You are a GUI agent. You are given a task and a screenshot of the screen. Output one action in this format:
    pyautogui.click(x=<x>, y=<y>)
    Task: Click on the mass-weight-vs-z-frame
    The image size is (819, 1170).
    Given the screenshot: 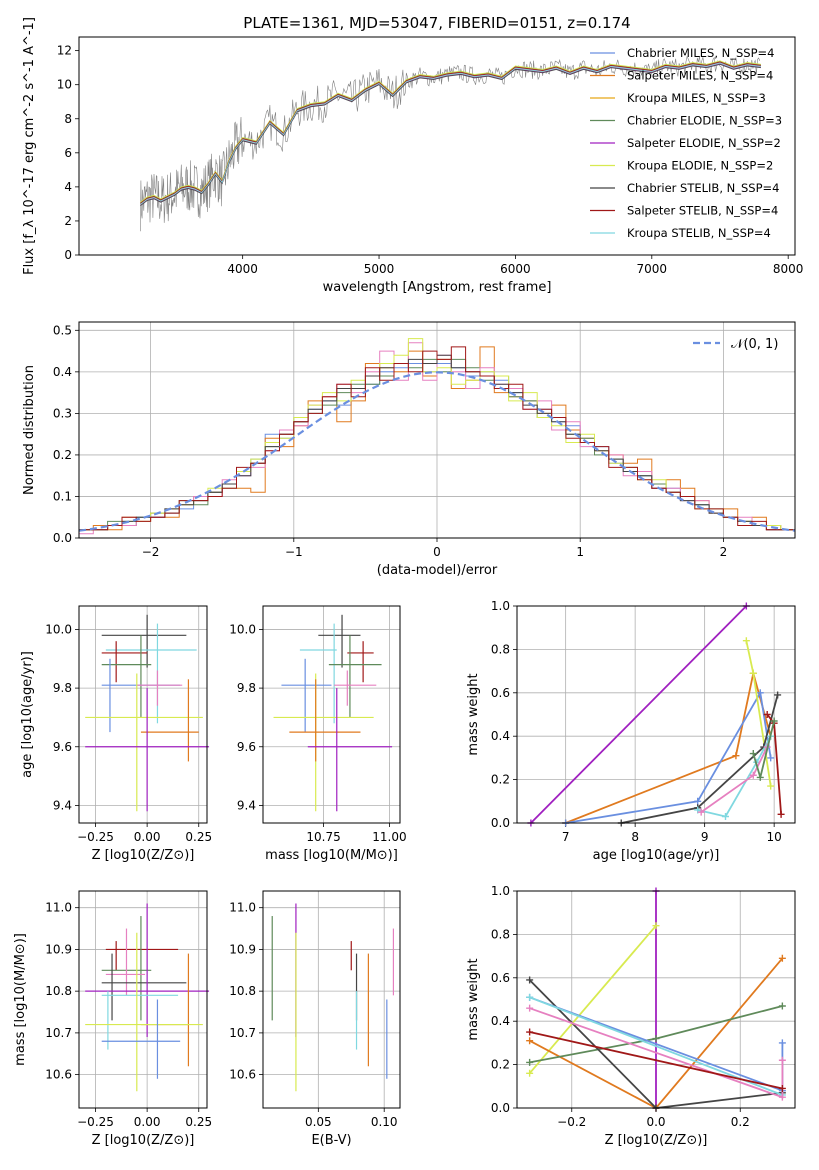 What is the action you would take?
    pyautogui.click(x=656, y=999)
    